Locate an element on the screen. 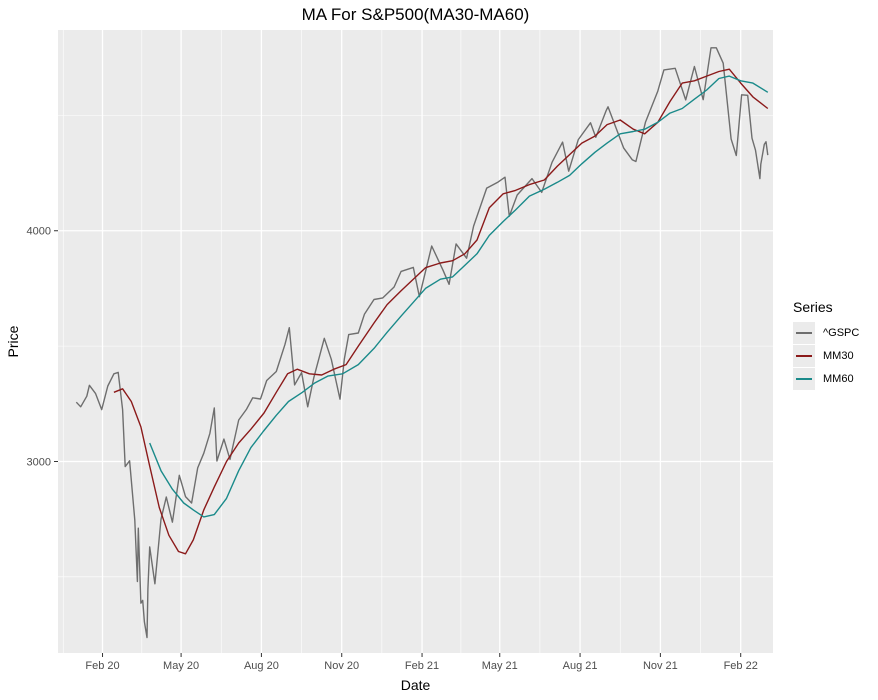 This screenshot has height=700, width=878. x-tick-label: Feb 22 is located at coordinates (741, 666).